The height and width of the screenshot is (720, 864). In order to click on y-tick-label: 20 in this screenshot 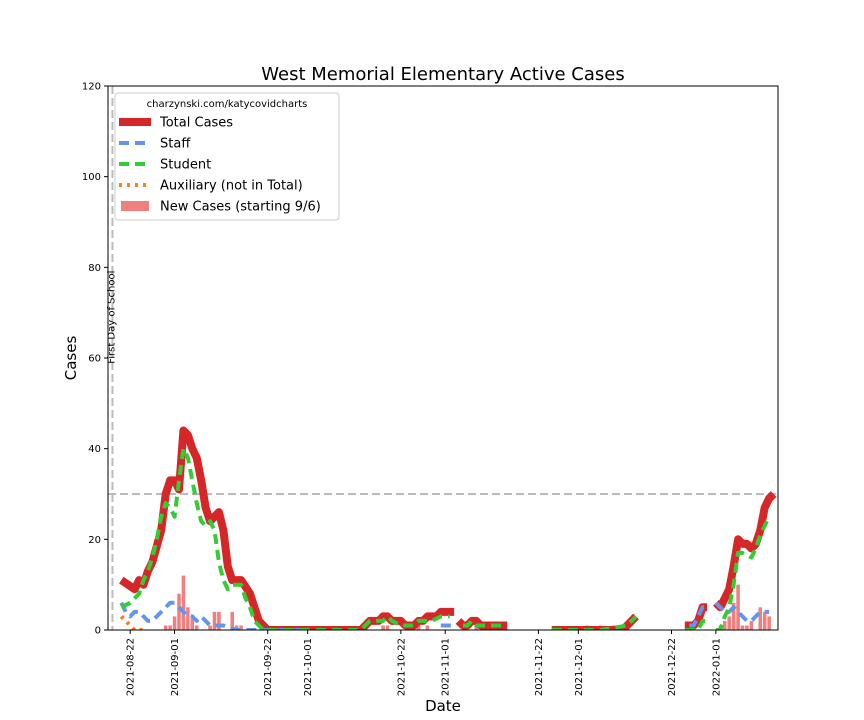, I will do `click(94, 540)`.